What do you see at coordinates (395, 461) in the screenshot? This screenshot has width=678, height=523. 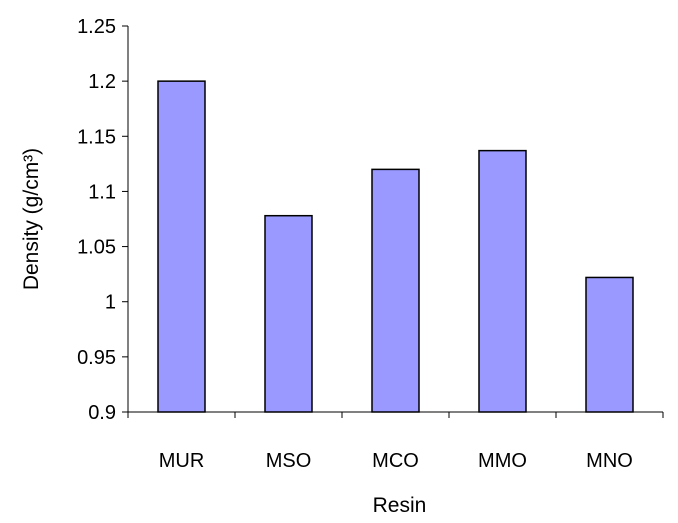 I see `x-tick-label: MCO` at bounding box center [395, 461].